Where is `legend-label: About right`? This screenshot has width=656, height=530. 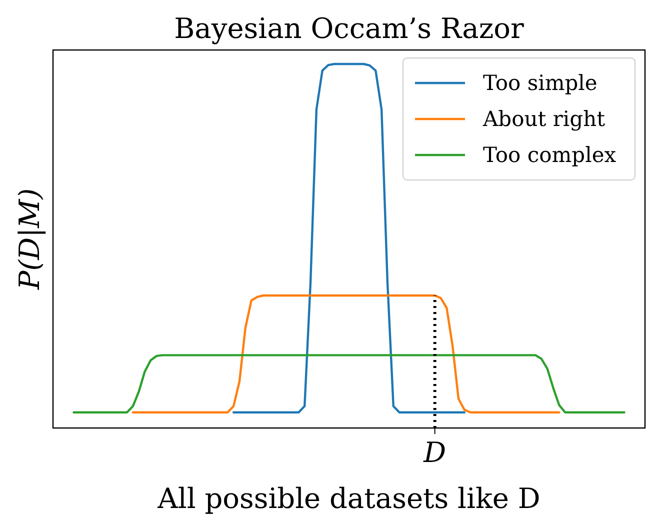 legend-label: About right is located at coordinates (544, 119).